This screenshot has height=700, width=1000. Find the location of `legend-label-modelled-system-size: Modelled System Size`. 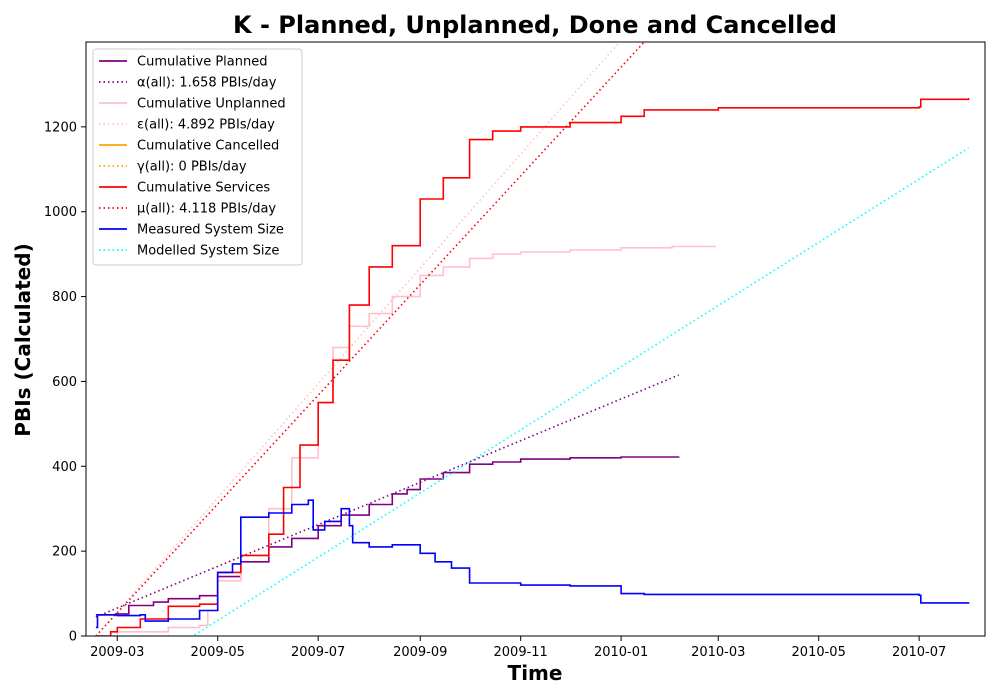

legend-label-modelled-system-size: Modelled System Size is located at coordinates (208, 251).